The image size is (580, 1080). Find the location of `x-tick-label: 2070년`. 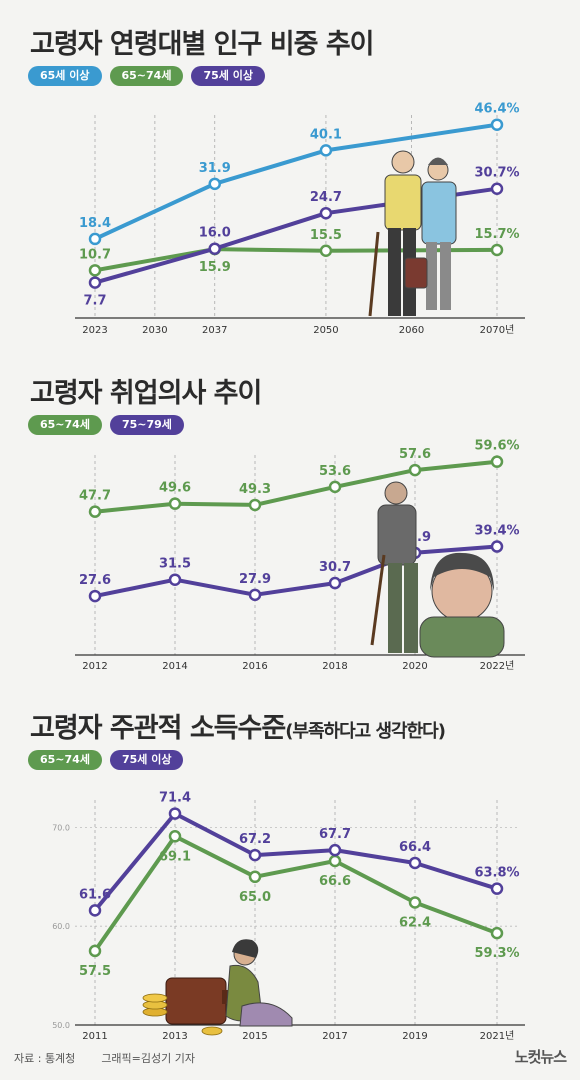

x-tick-label: 2070년 is located at coordinates (497, 330).